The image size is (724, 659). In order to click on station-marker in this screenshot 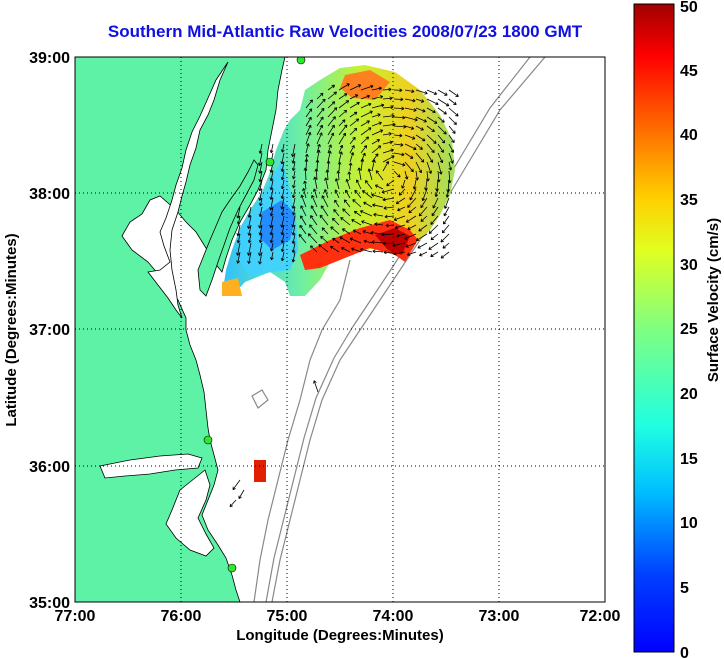, I will do `click(270, 162)`.